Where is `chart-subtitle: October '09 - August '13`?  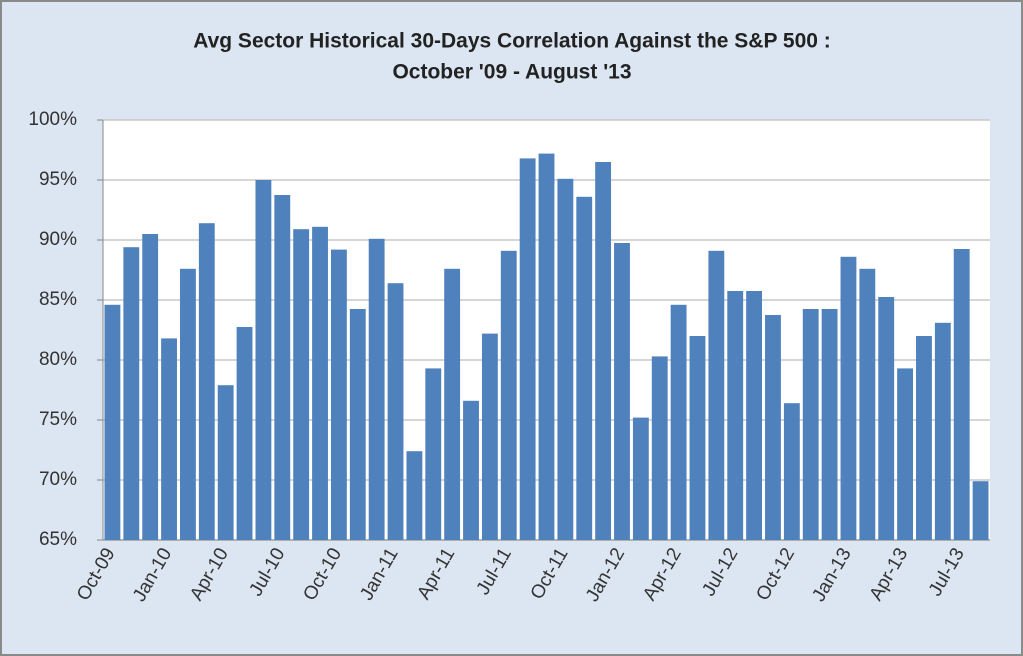 chart-subtitle: October '09 - August '13 is located at coordinates (511, 72).